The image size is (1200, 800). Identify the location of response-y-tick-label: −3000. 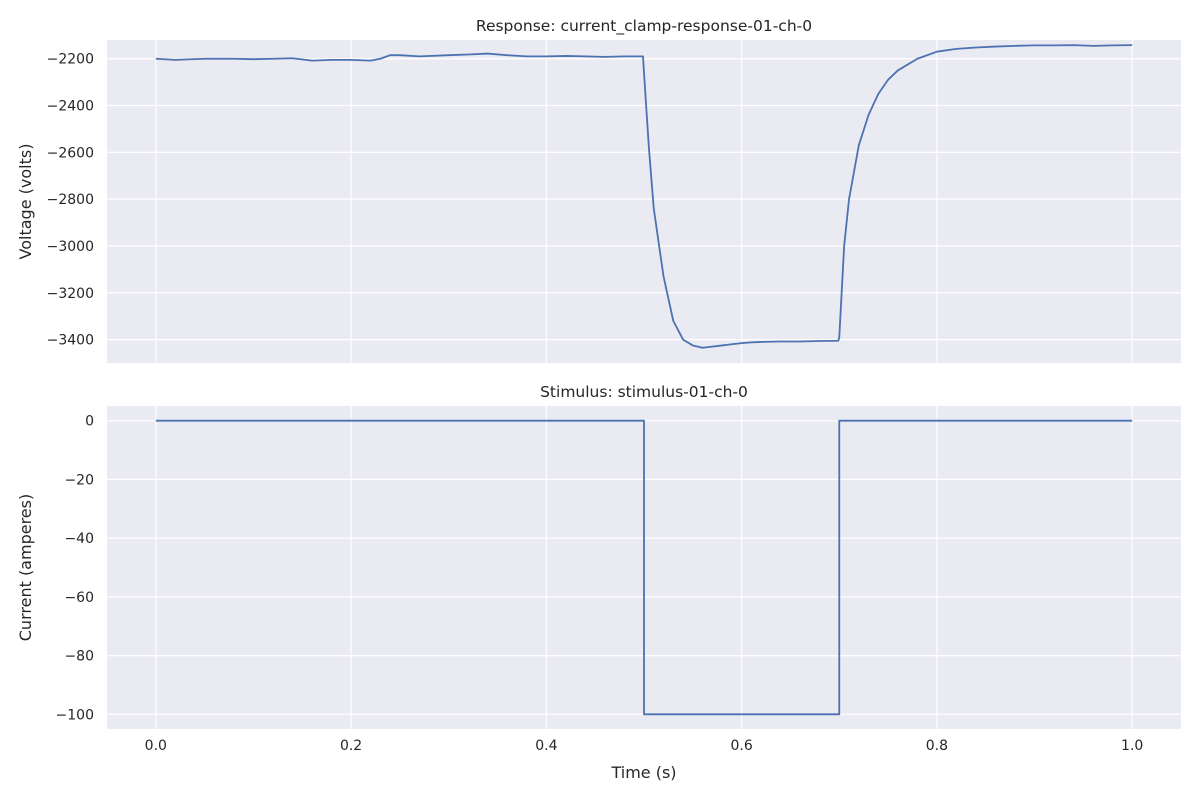
(70, 247).